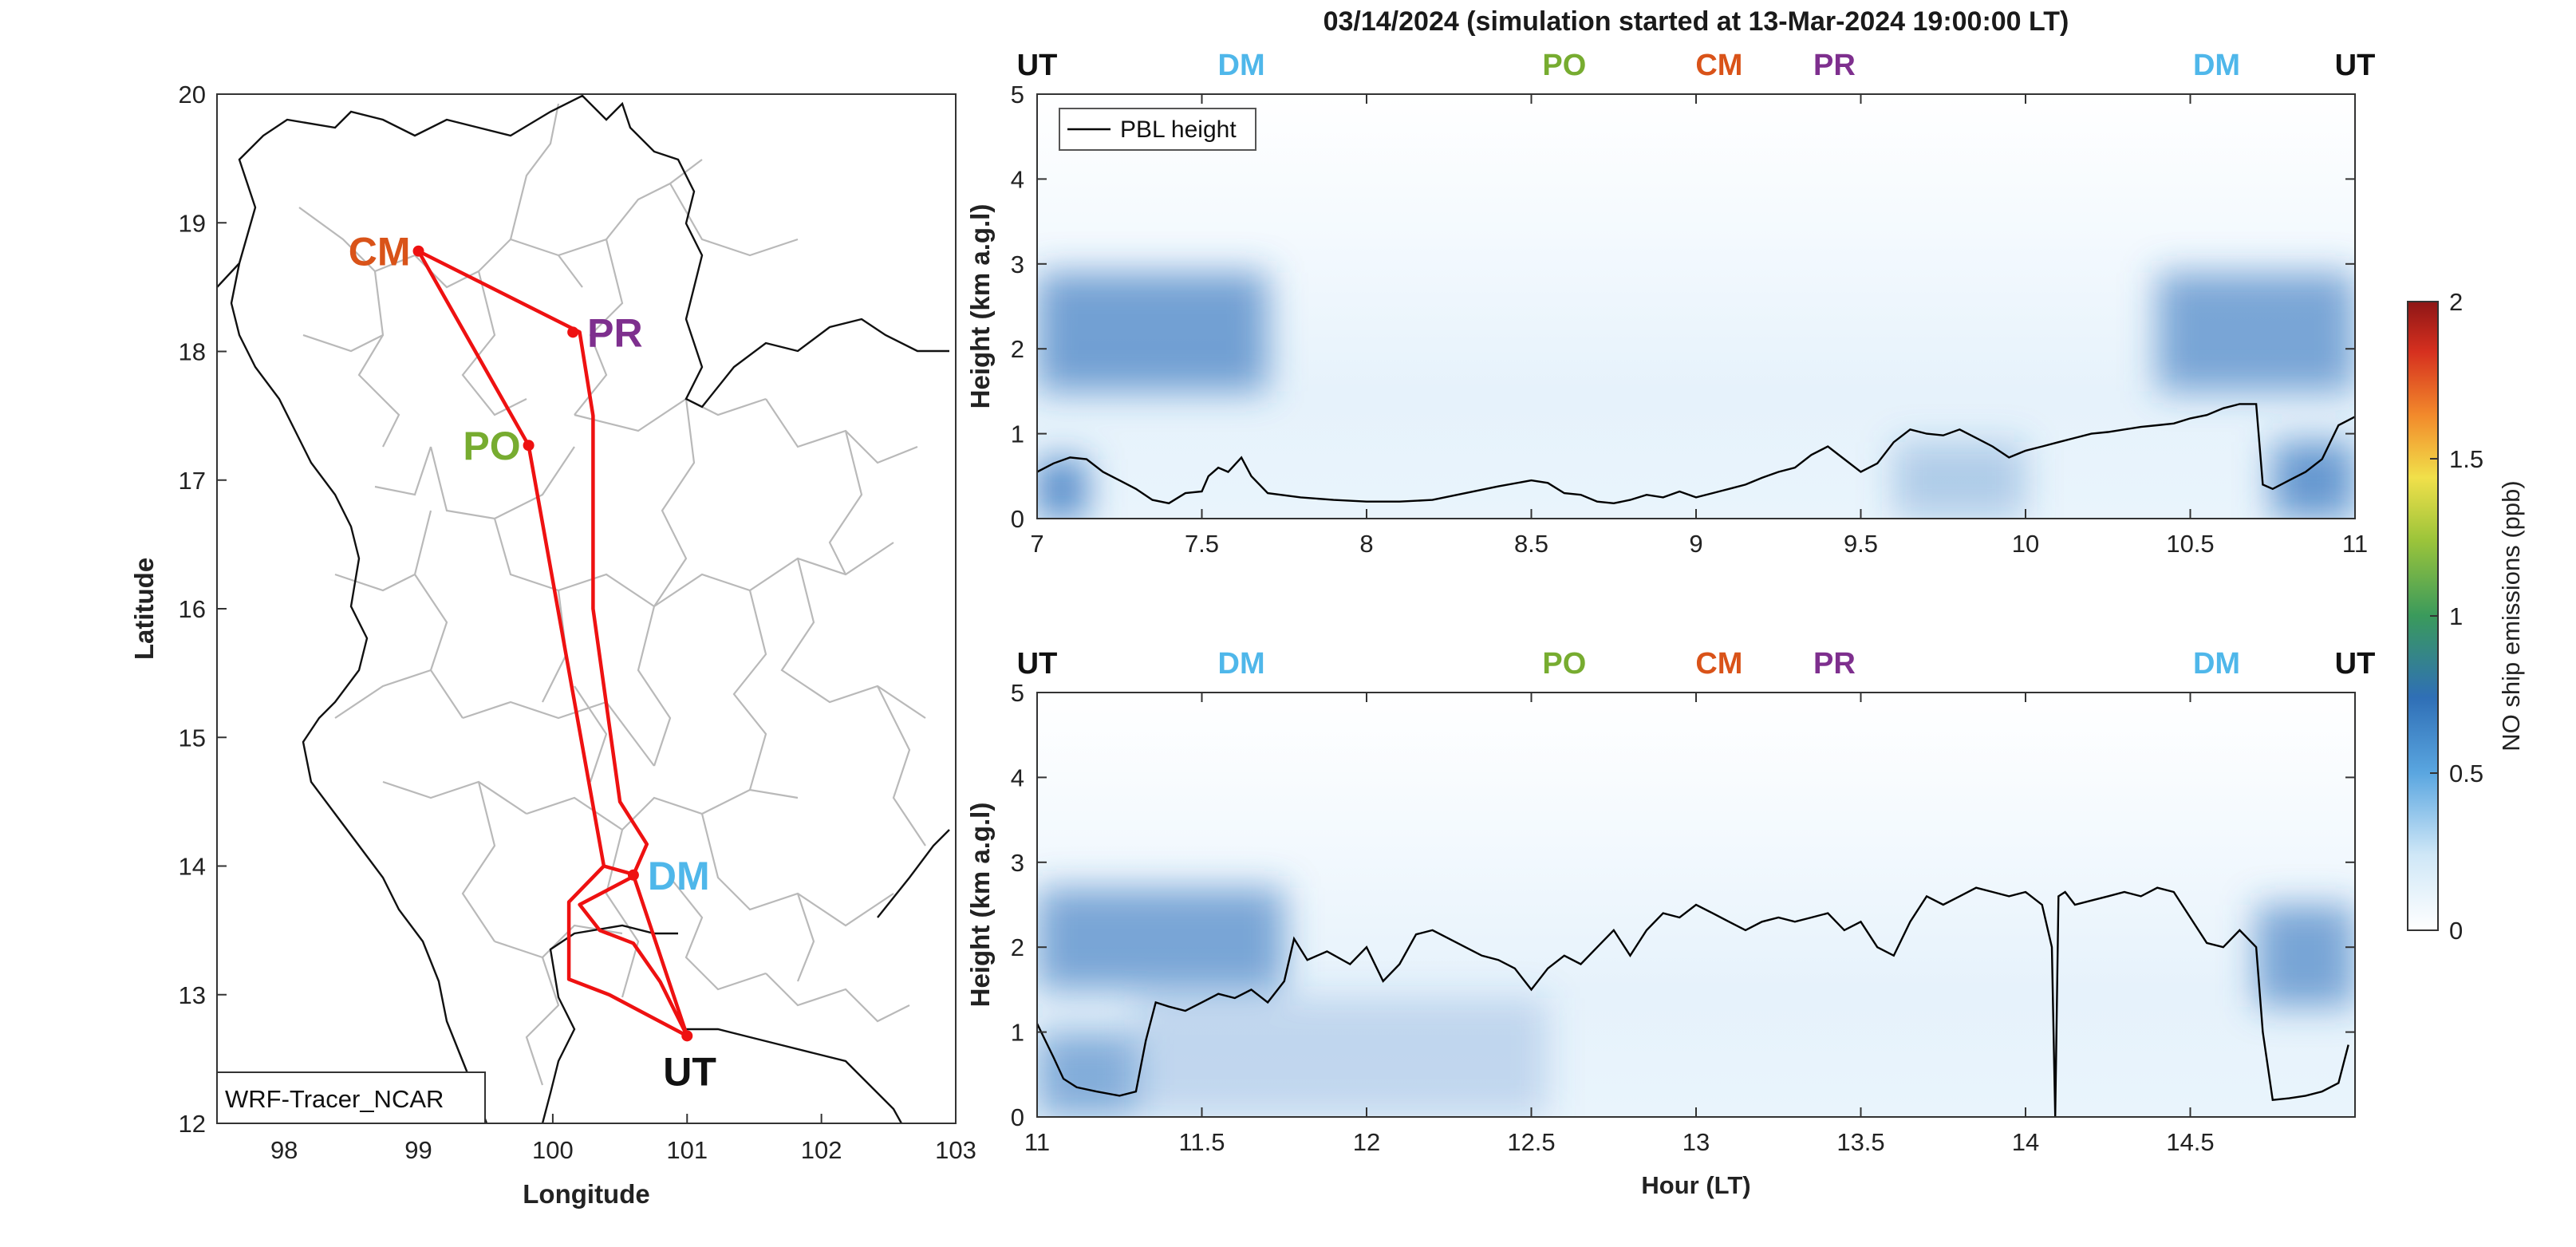 This screenshot has height=1247, width=2576. What do you see at coordinates (2456, 931) in the screenshot?
I see `colorbar-tick-label: 0` at bounding box center [2456, 931].